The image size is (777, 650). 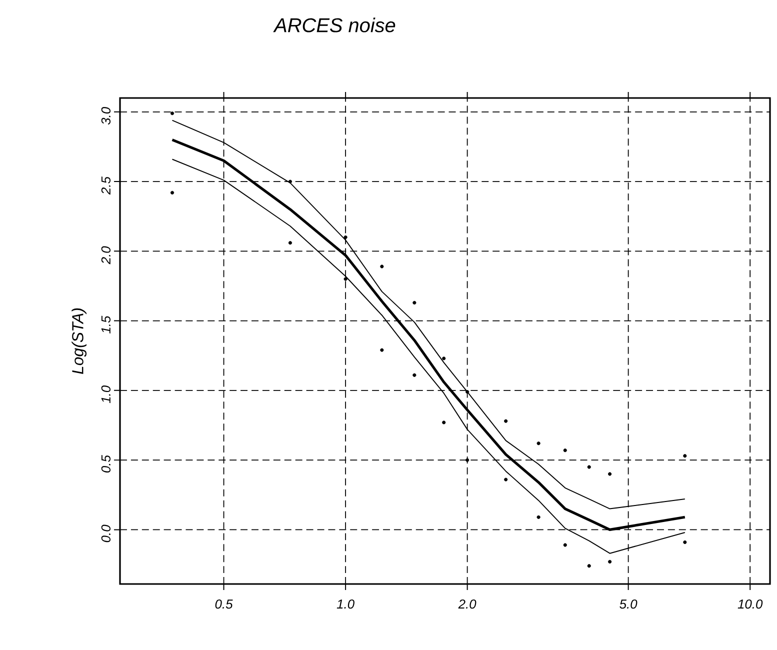 I want to click on chart-title: ARCES noise, so click(x=334, y=25).